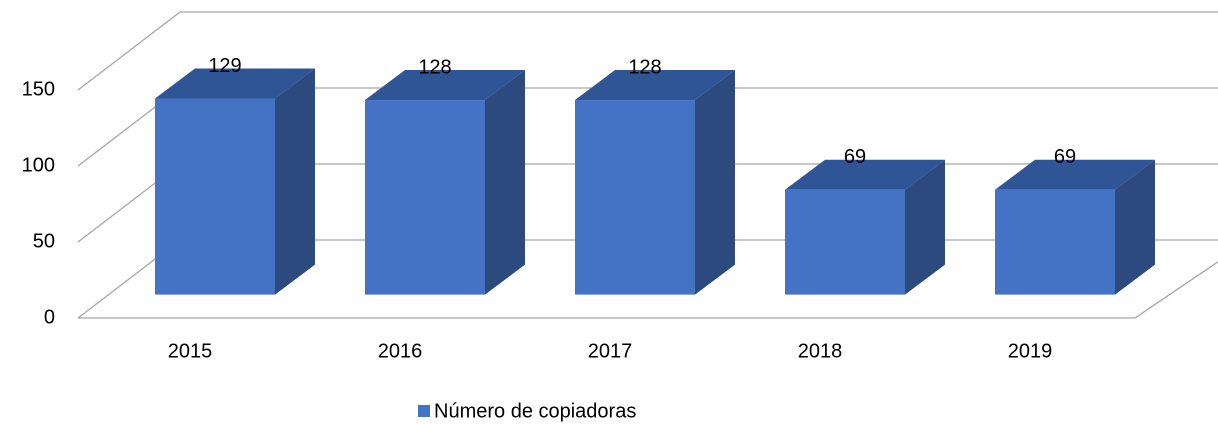  What do you see at coordinates (1176, 290) in the screenshot?
I see `floor-right` at bounding box center [1176, 290].